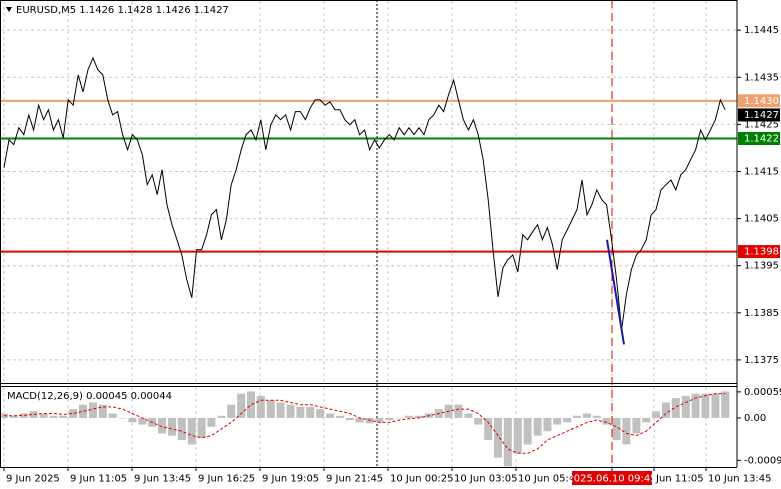  I want to click on y-tick-label: 1.1445, so click(761, 30).